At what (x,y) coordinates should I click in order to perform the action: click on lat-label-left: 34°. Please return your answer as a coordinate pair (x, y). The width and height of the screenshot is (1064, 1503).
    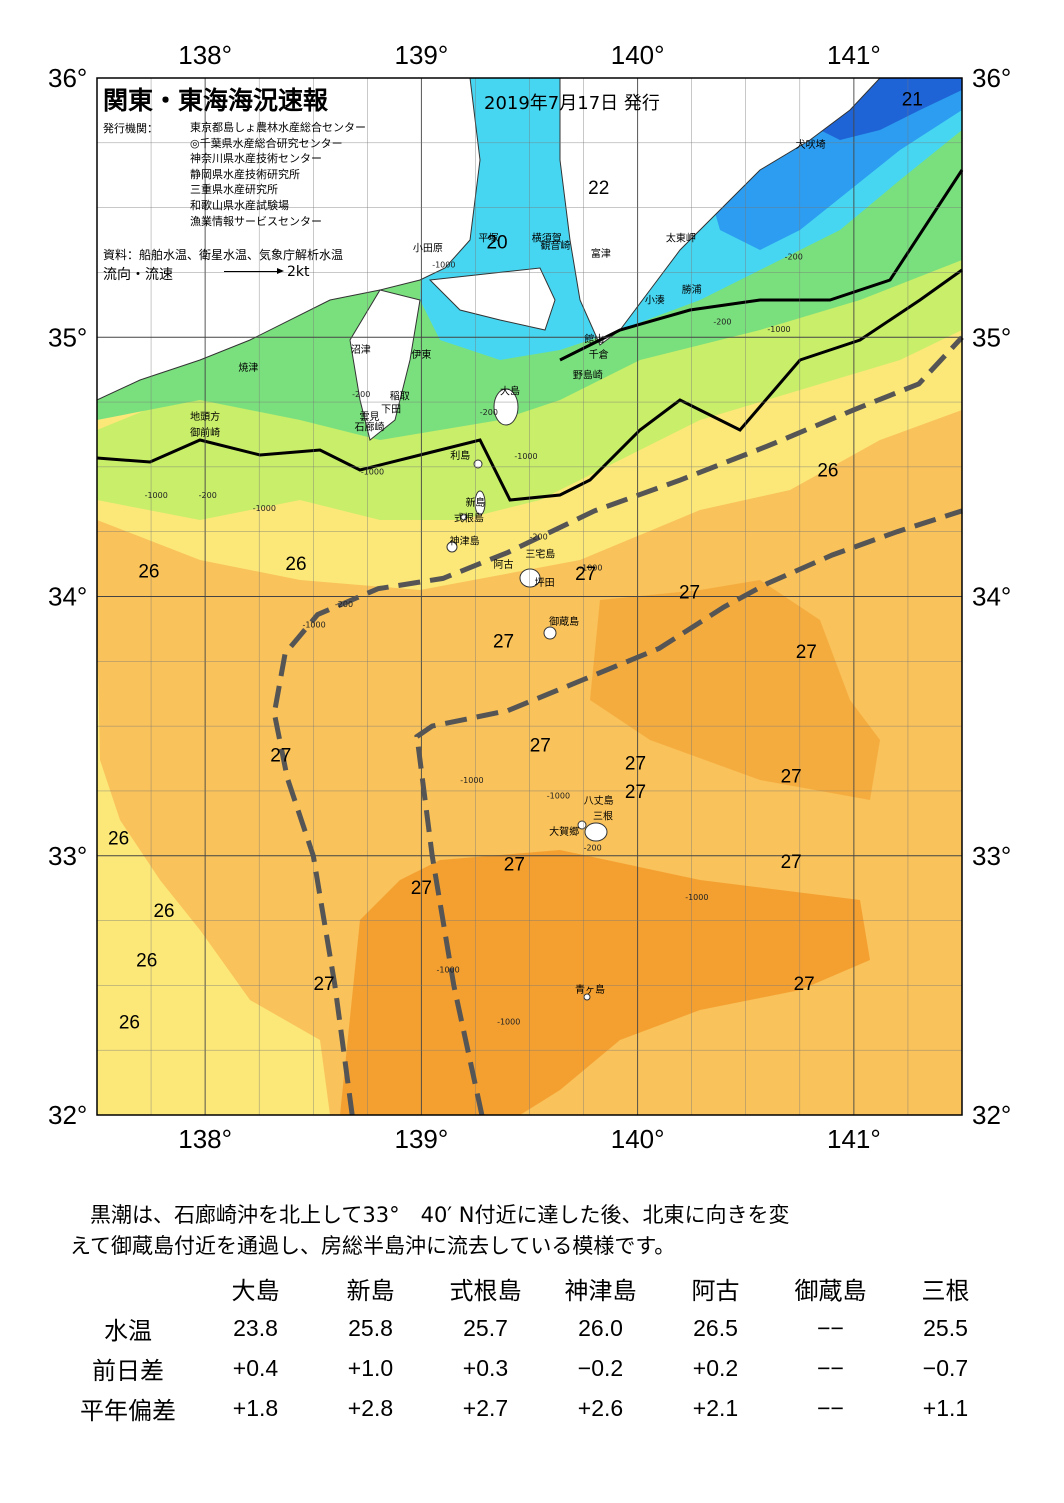
    Looking at the image, I should click on (67, 597).